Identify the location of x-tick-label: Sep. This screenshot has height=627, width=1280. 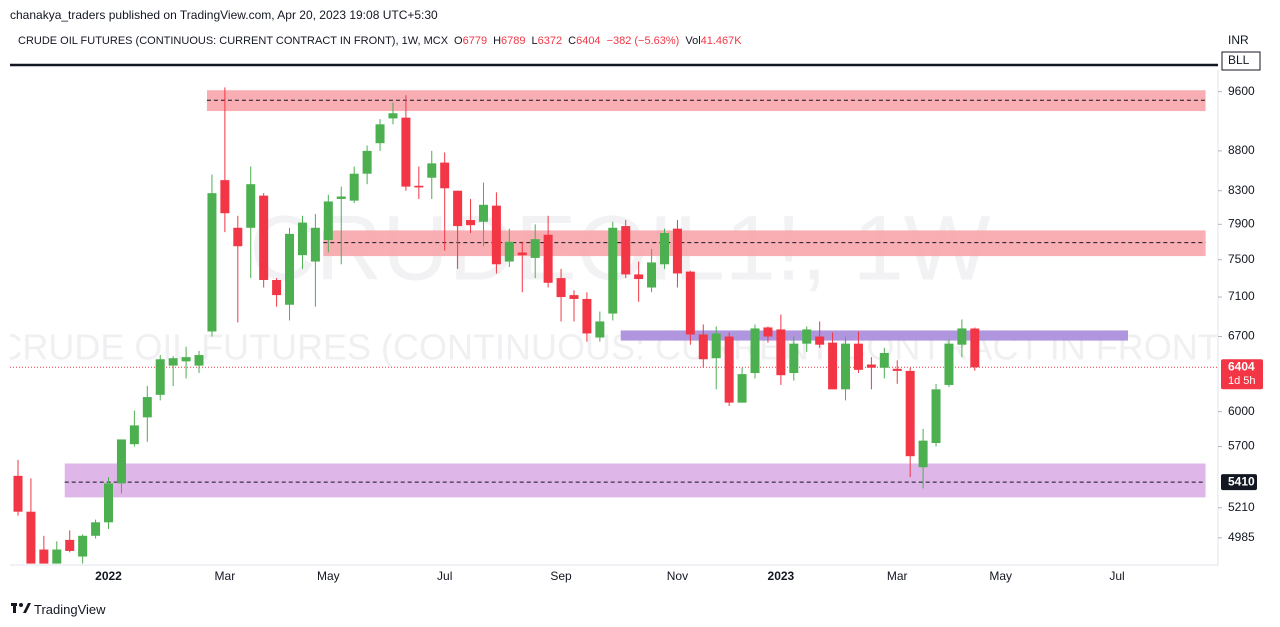
(561, 576).